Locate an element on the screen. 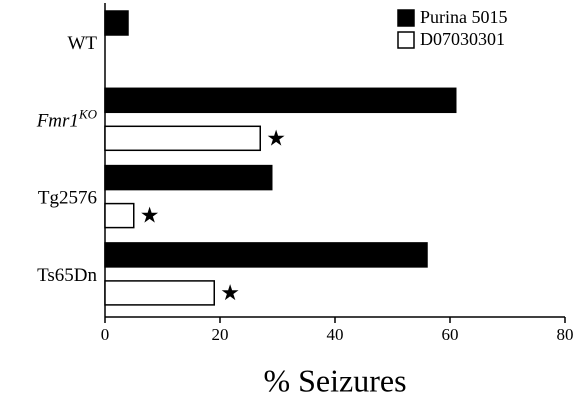  x-axis-label: % Seizures is located at coordinates (334, 380).